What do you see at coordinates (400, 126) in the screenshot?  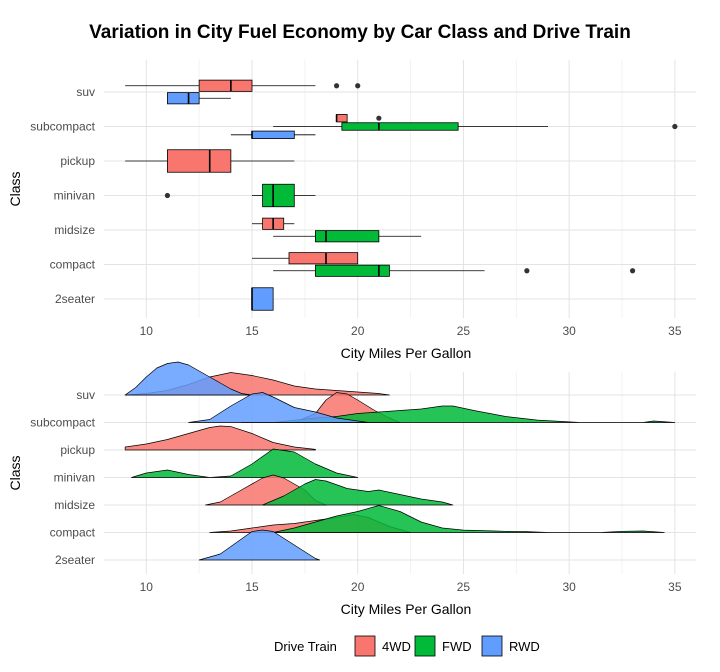 I see `box-fwd-subcompact` at bounding box center [400, 126].